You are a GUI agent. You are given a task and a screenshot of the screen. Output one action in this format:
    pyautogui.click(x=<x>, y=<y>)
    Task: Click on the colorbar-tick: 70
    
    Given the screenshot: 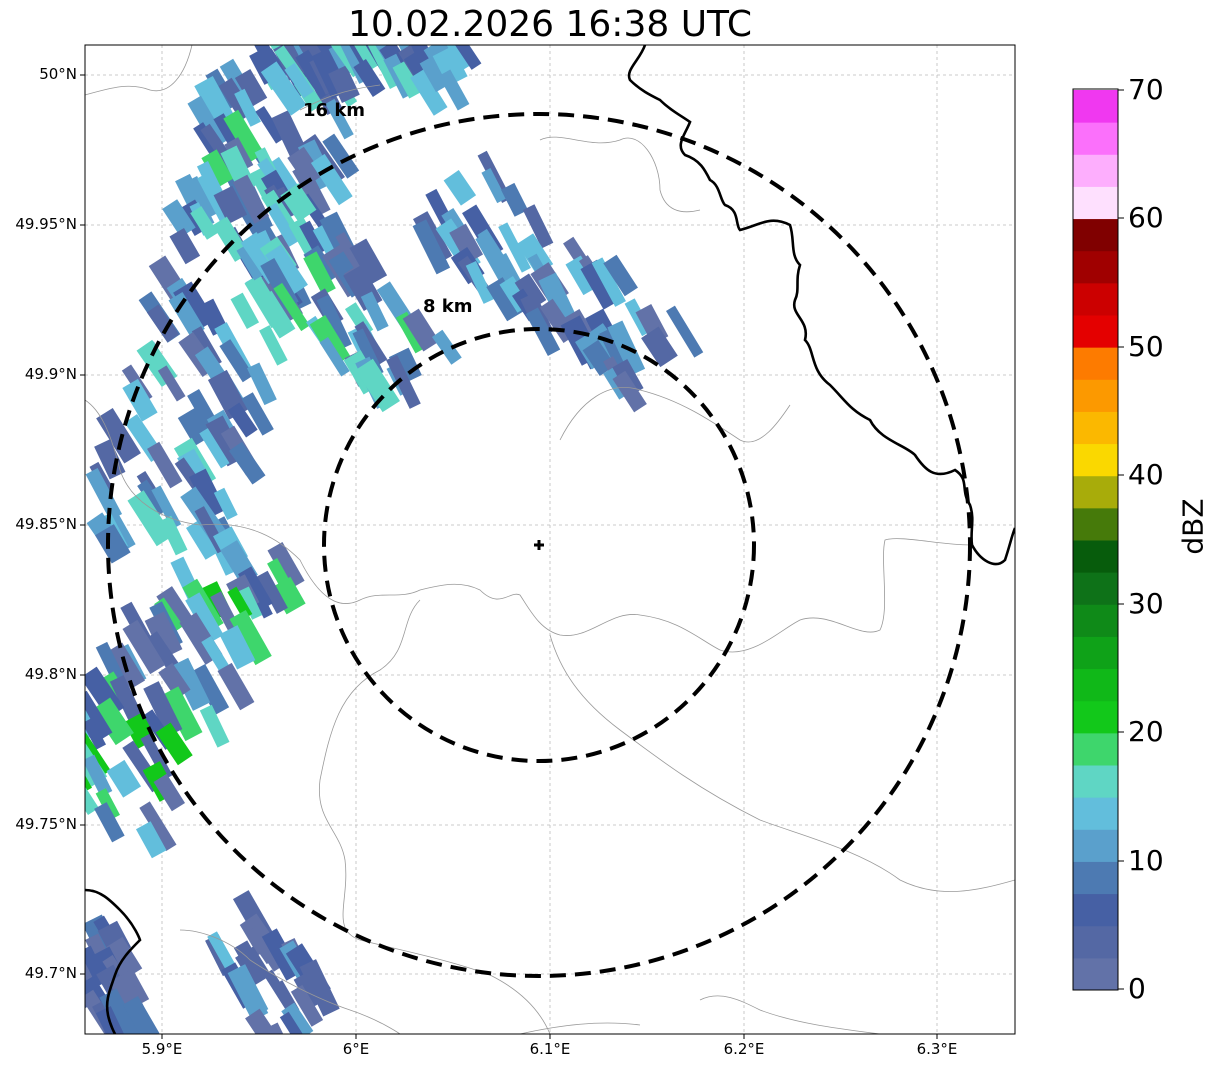 What is the action you would take?
    pyautogui.click(x=1146, y=89)
    